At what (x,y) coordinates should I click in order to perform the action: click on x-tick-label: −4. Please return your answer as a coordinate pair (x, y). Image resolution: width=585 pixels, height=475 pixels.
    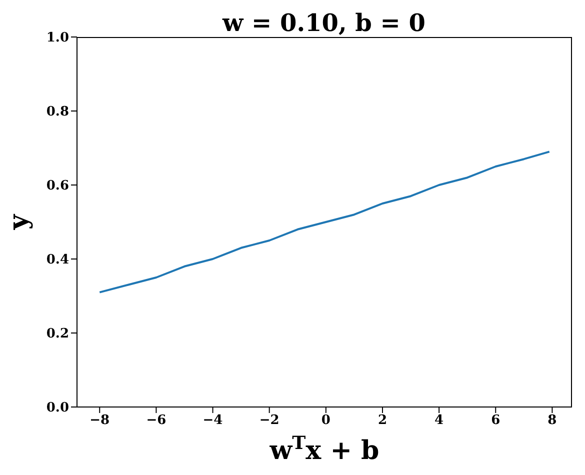
    Looking at the image, I should click on (212, 420).